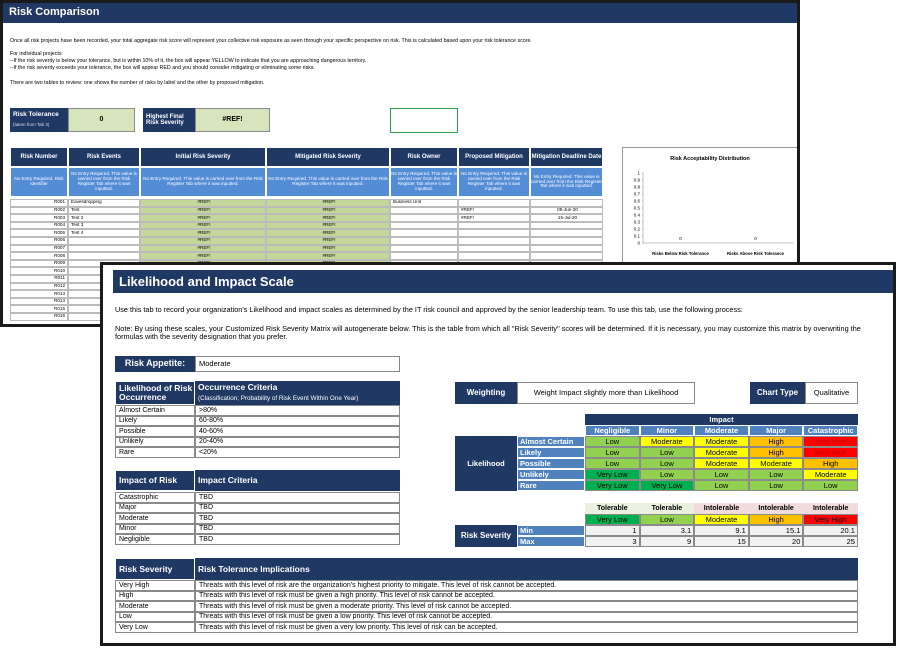 The height and width of the screenshot is (650, 898). I want to click on table-cell: R012, so click(39, 286).